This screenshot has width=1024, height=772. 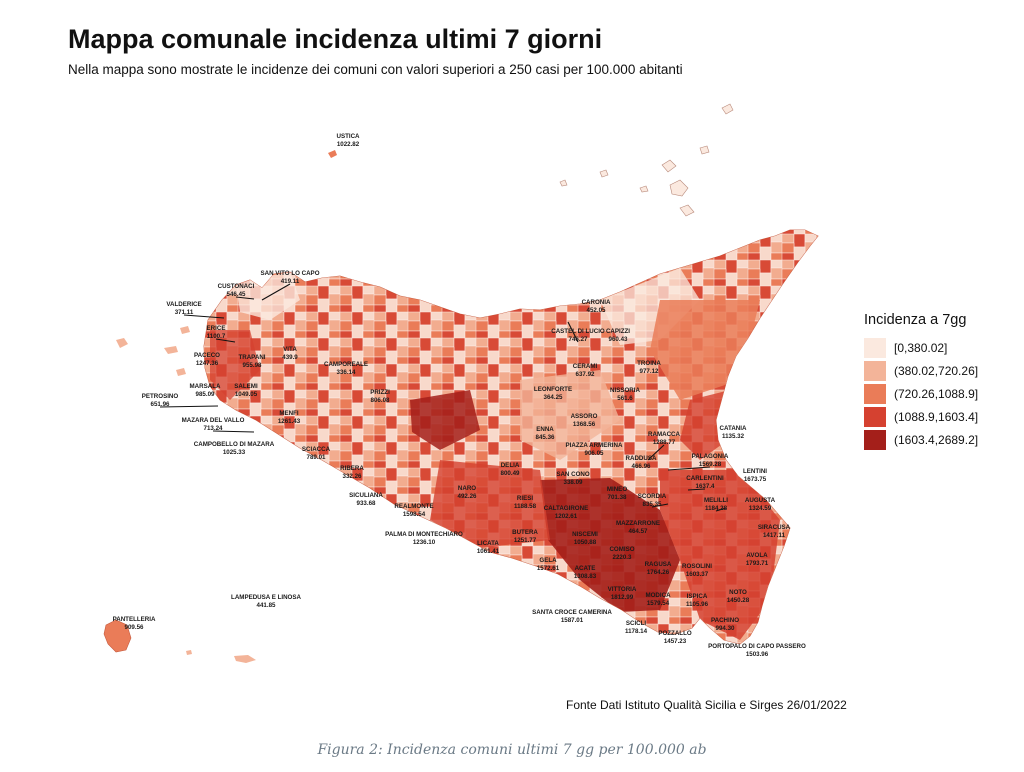 What do you see at coordinates (596, 302) in the screenshot?
I see `municipality-name: CARONIA` at bounding box center [596, 302].